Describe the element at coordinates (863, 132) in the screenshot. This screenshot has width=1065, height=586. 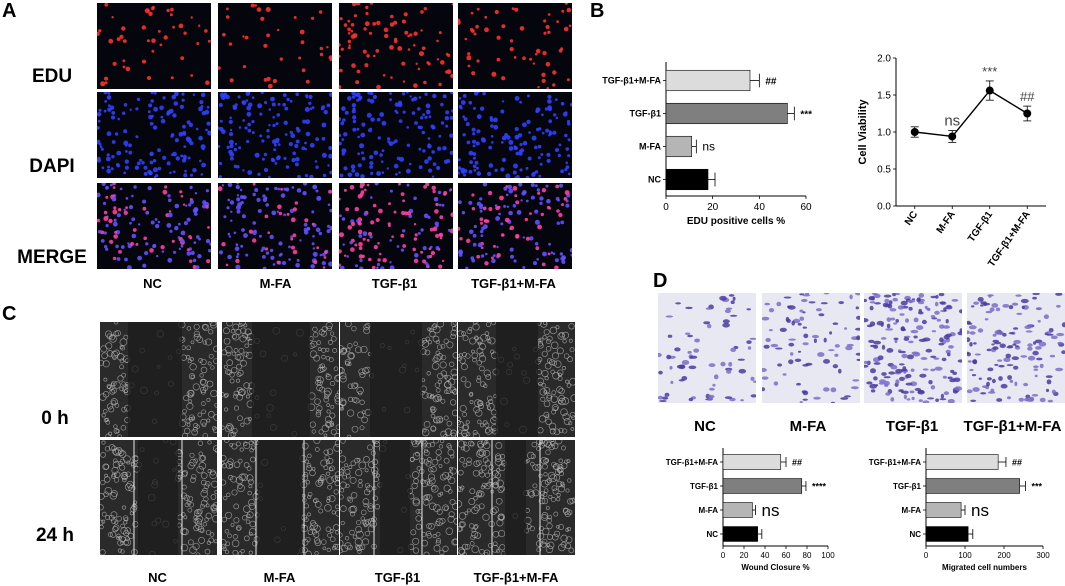
I see `y-axis-label: Cell Viability` at that location.